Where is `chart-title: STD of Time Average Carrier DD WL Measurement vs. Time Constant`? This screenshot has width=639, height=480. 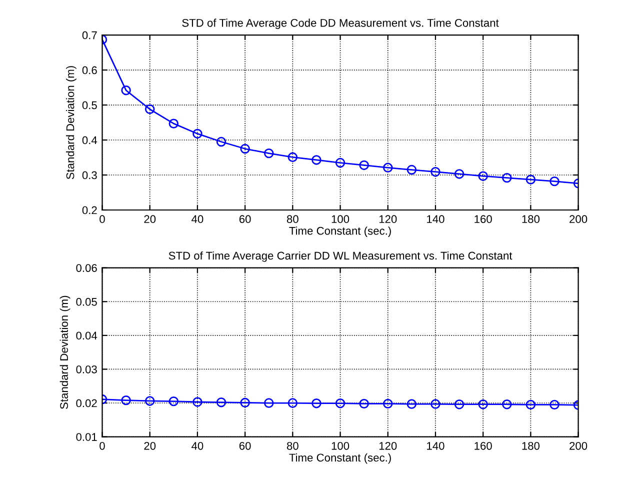 chart-title: STD of Time Average Carrier DD WL Measurement vs. Time Constant is located at coordinates (340, 256).